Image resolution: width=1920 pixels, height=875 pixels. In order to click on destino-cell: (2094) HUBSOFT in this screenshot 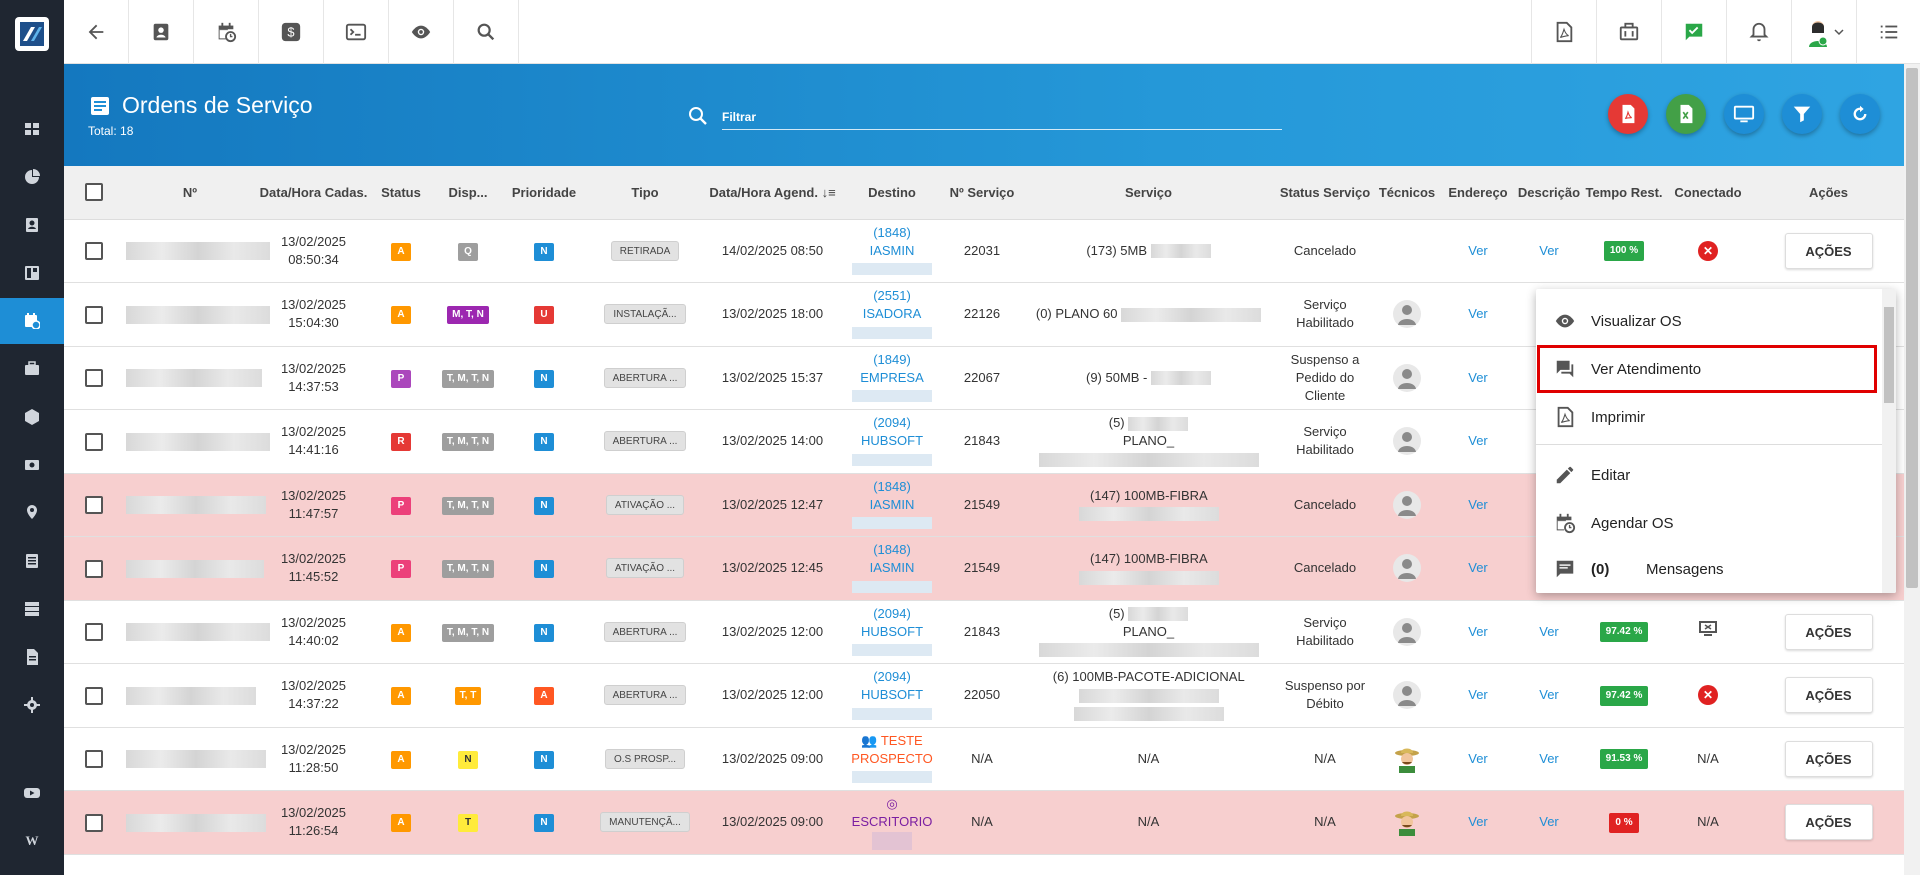, I will do `click(892, 695)`.